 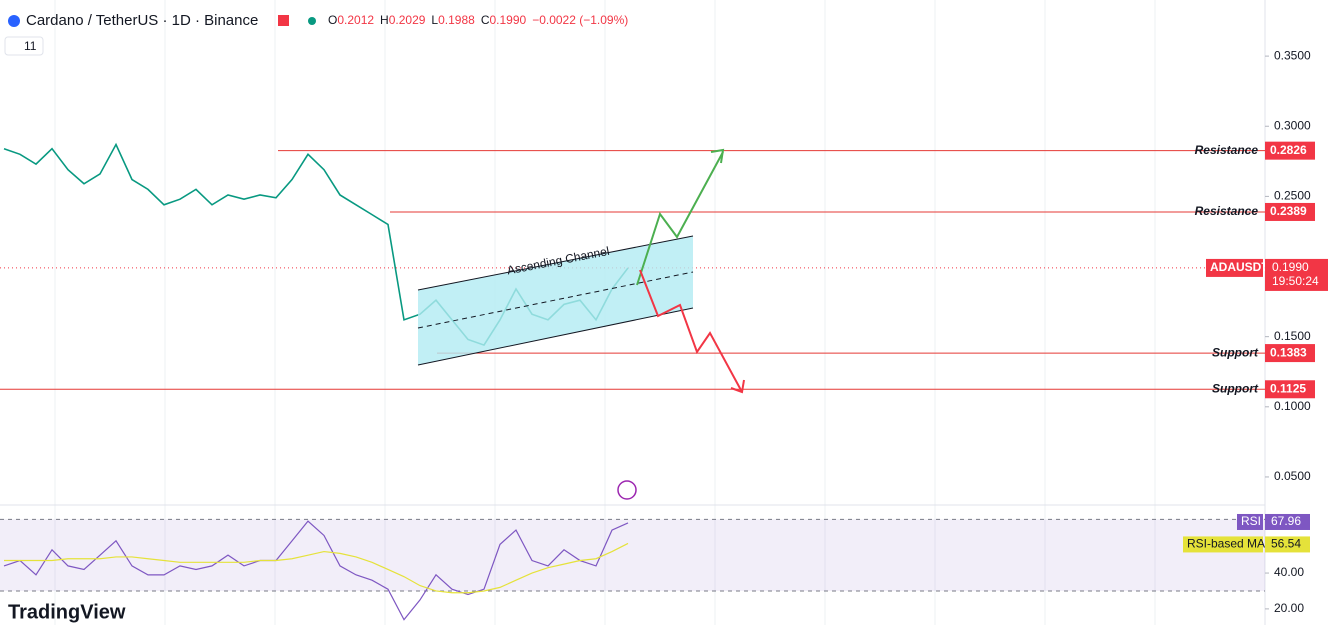 What do you see at coordinates (142, 20) in the screenshot?
I see `symbol-title: Cardano / TetherUS · 1D · Binance` at bounding box center [142, 20].